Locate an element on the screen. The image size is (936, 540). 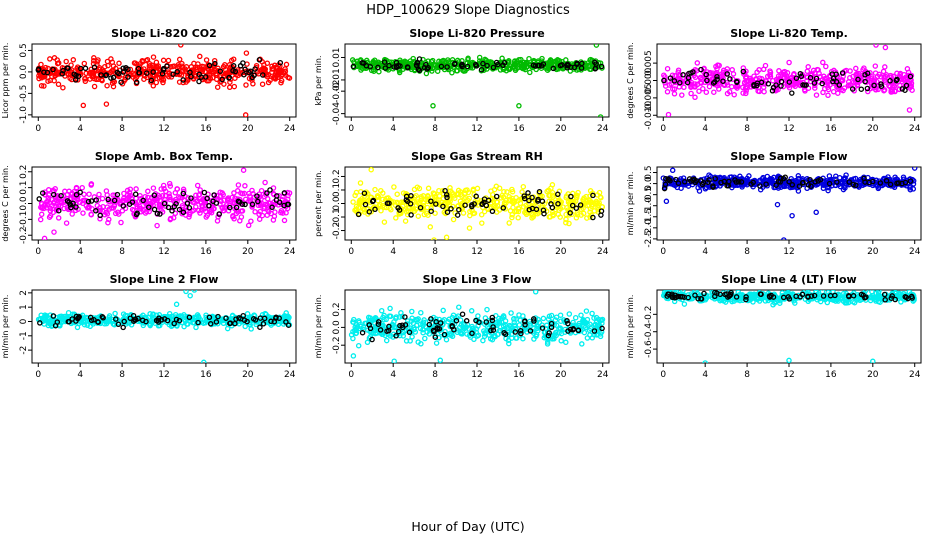
x-tick-label: 24 is located at coordinates (915, 252).